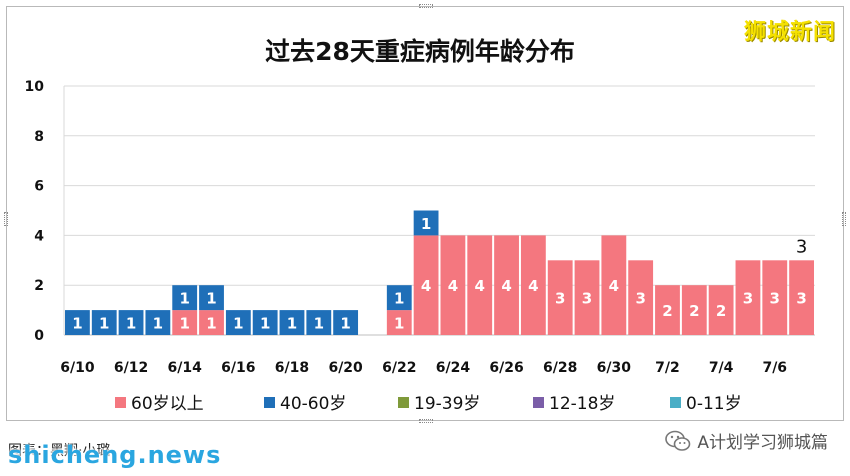 The image size is (850, 476). I want to click on bar-60岁以上-6/24, so click(453, 285).